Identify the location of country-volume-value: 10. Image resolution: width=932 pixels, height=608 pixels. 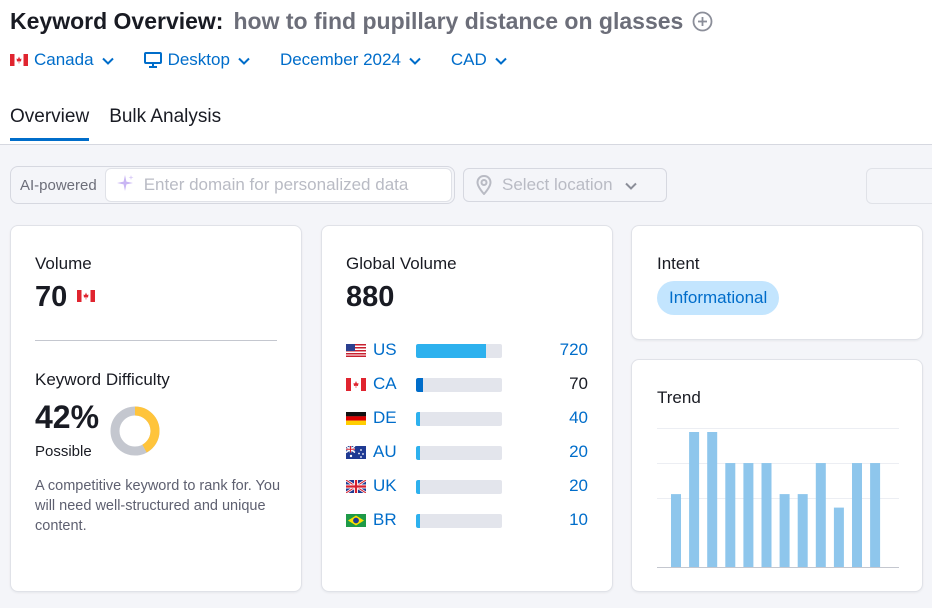
(578, 519).